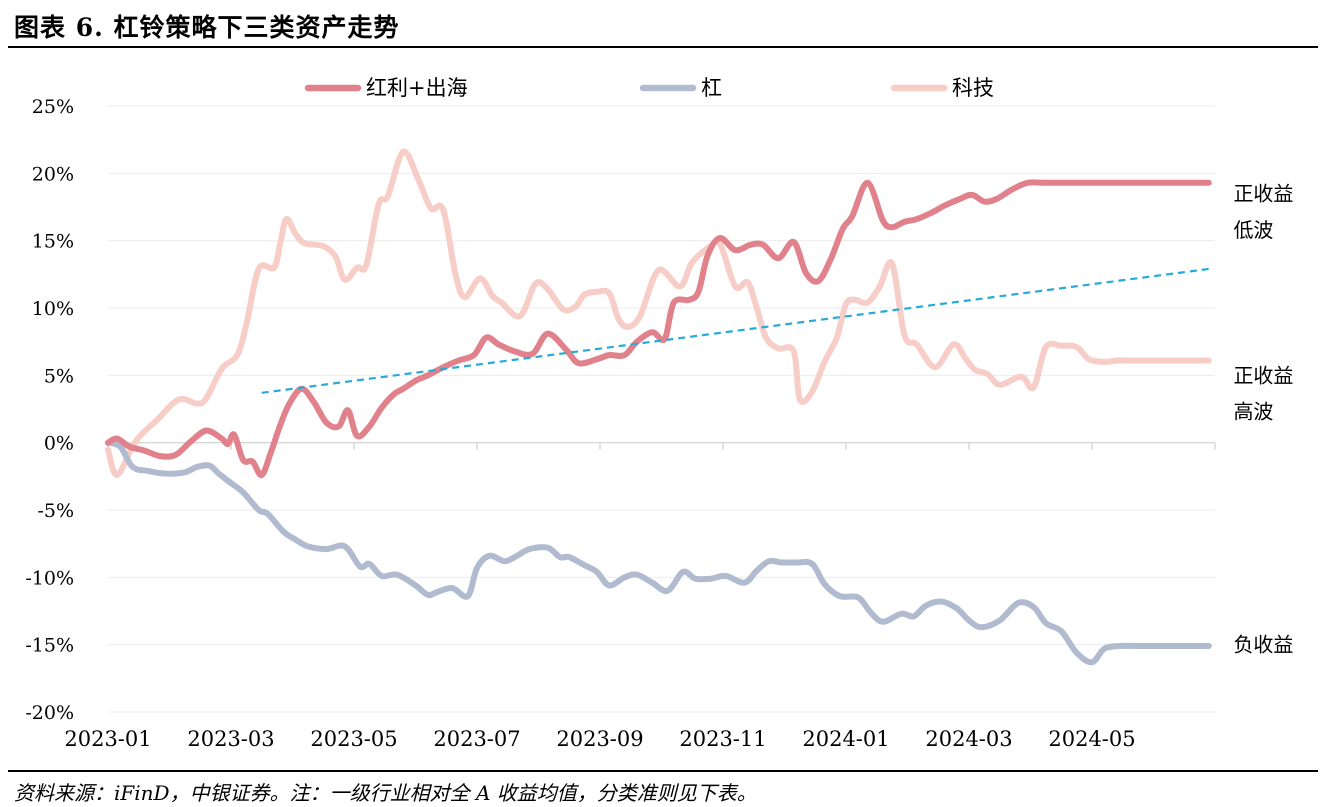 Image resolution: width=1327 pixels, height=807 pixels. What do you see at coordinates (59, 376) in the screenshot?
I see `y-tick-label: 5%` at bounding box center [59, 376].